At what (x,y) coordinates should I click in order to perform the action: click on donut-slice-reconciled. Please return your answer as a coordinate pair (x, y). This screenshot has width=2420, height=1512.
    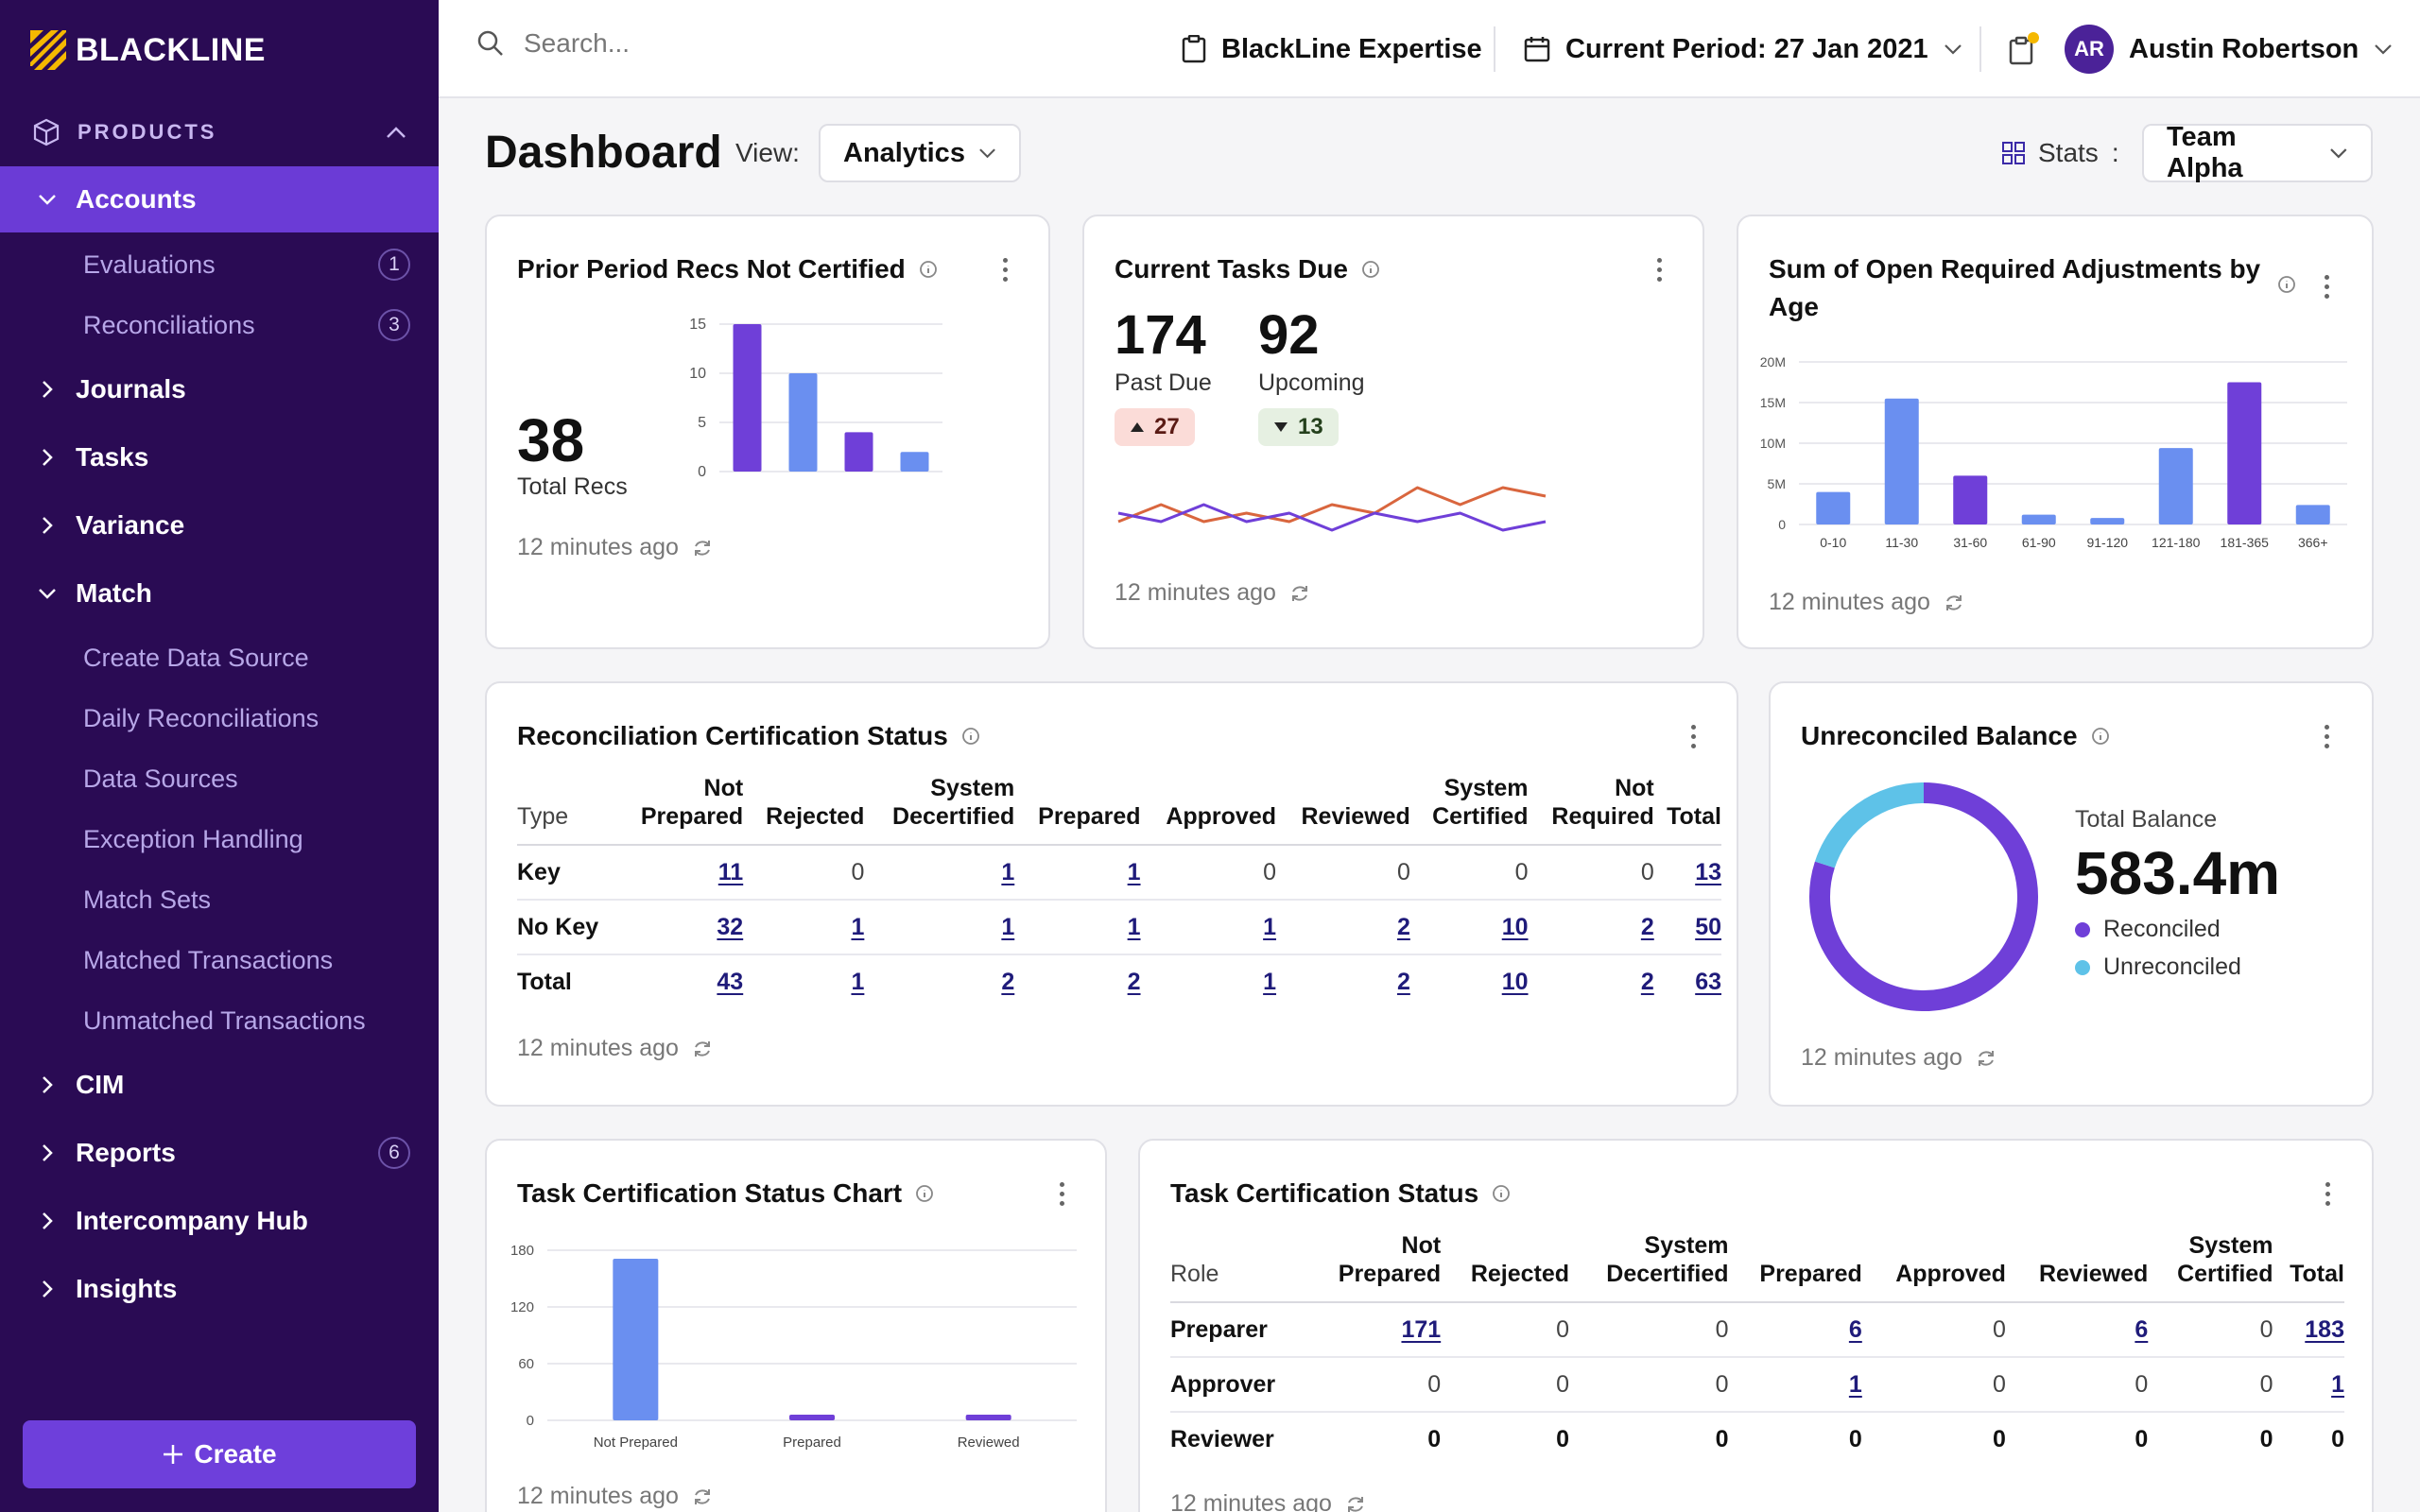
    Looking at the image, I should click on (1923, 896).